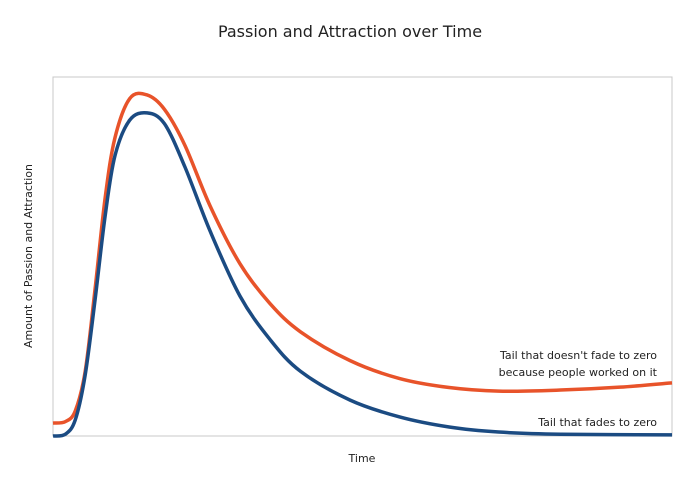  I want to click on annotation-orange-line2: because people worked on it, so click(578, 372).